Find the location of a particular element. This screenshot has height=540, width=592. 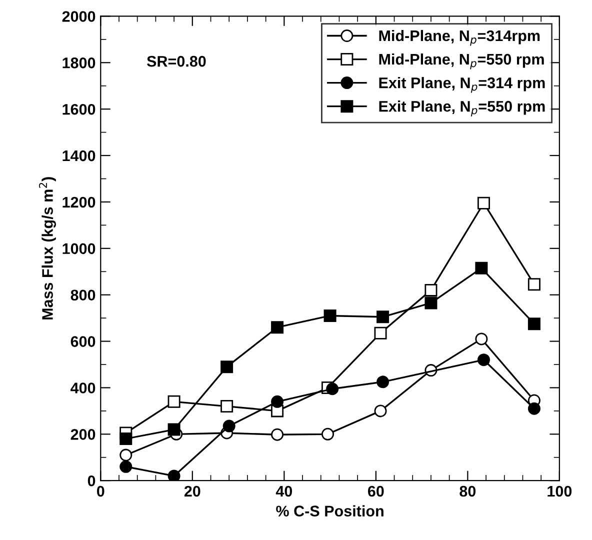

y-tick-label: 2000 is located at coordinates (79, 16).